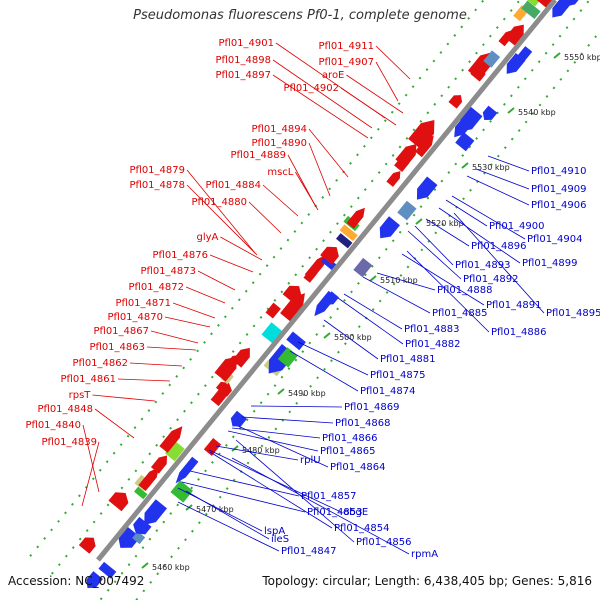 The width and height of the screenshot is (600, 600). Describe the element at coordinates (433, 344) in the screenshot. I see `reverse-gene-label: Pfl01_4882` at that location.